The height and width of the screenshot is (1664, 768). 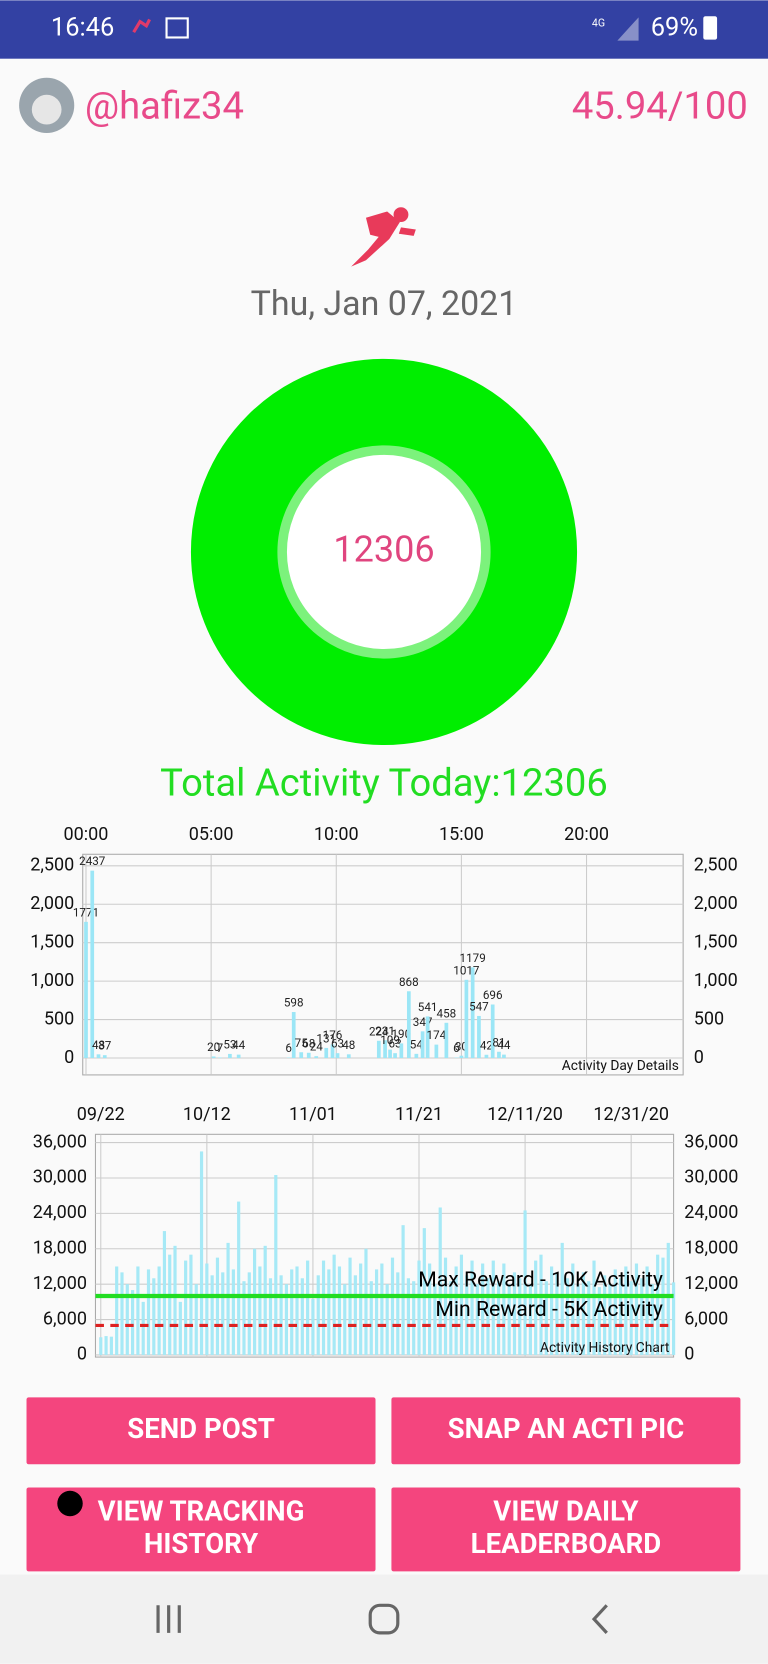 I want to click on y2-tick-label: 36,000, so click(x=711, y=1141).